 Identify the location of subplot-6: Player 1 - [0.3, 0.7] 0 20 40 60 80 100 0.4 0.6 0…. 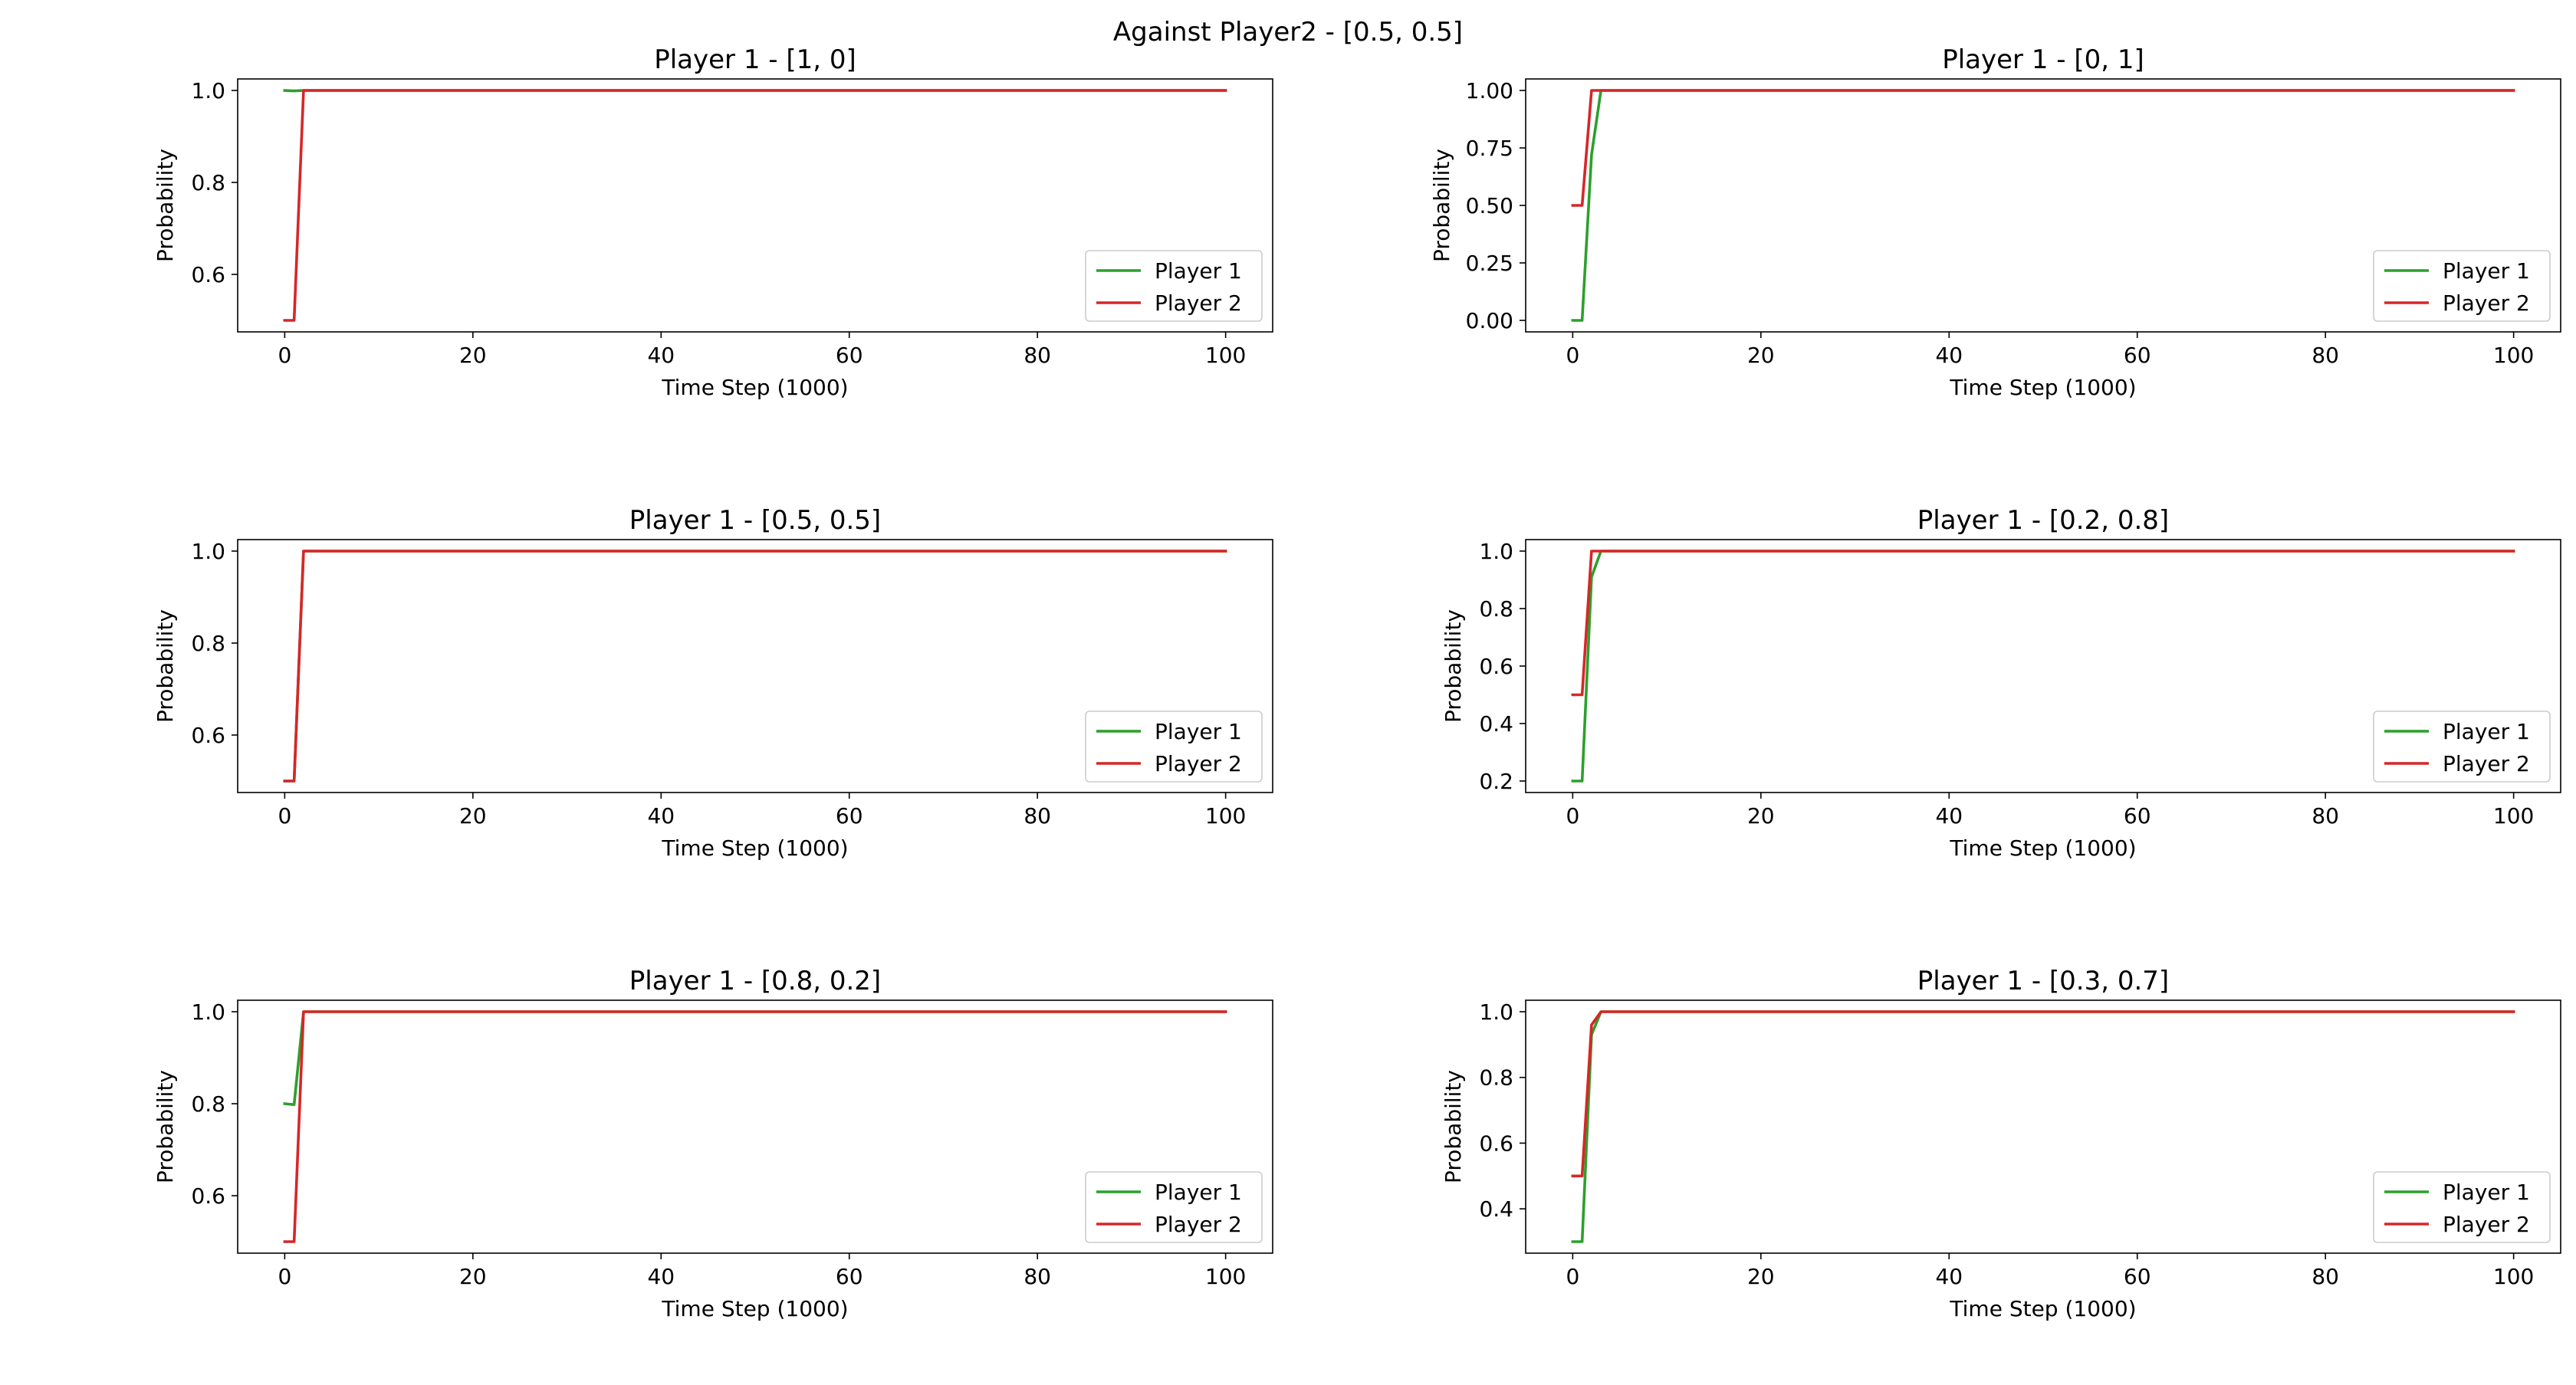
(2001, 1143).